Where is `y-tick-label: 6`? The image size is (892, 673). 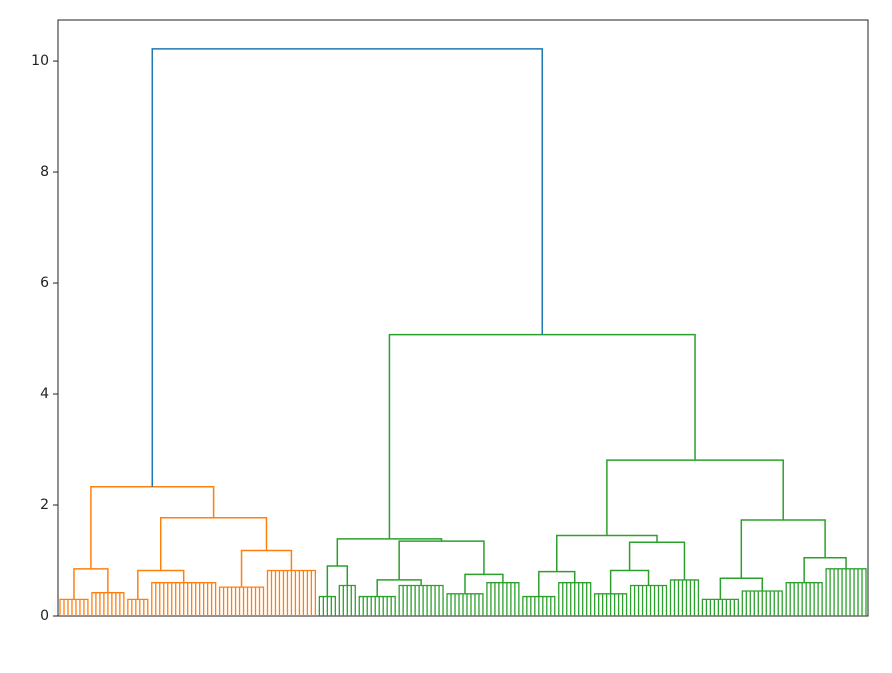 y-tick-label: 6 is located at coordinates (44, 283).